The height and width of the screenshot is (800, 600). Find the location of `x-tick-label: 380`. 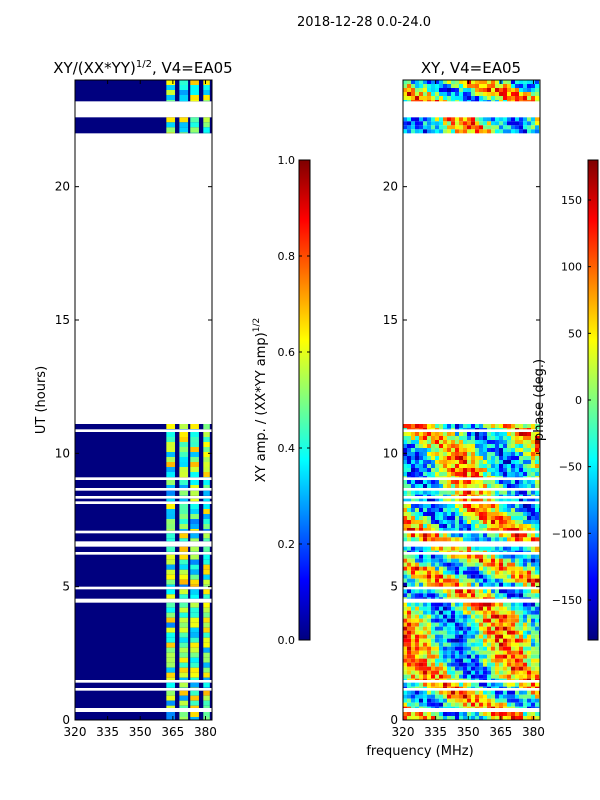

x-tick-label: 380 is located at coordinates (205, 732).